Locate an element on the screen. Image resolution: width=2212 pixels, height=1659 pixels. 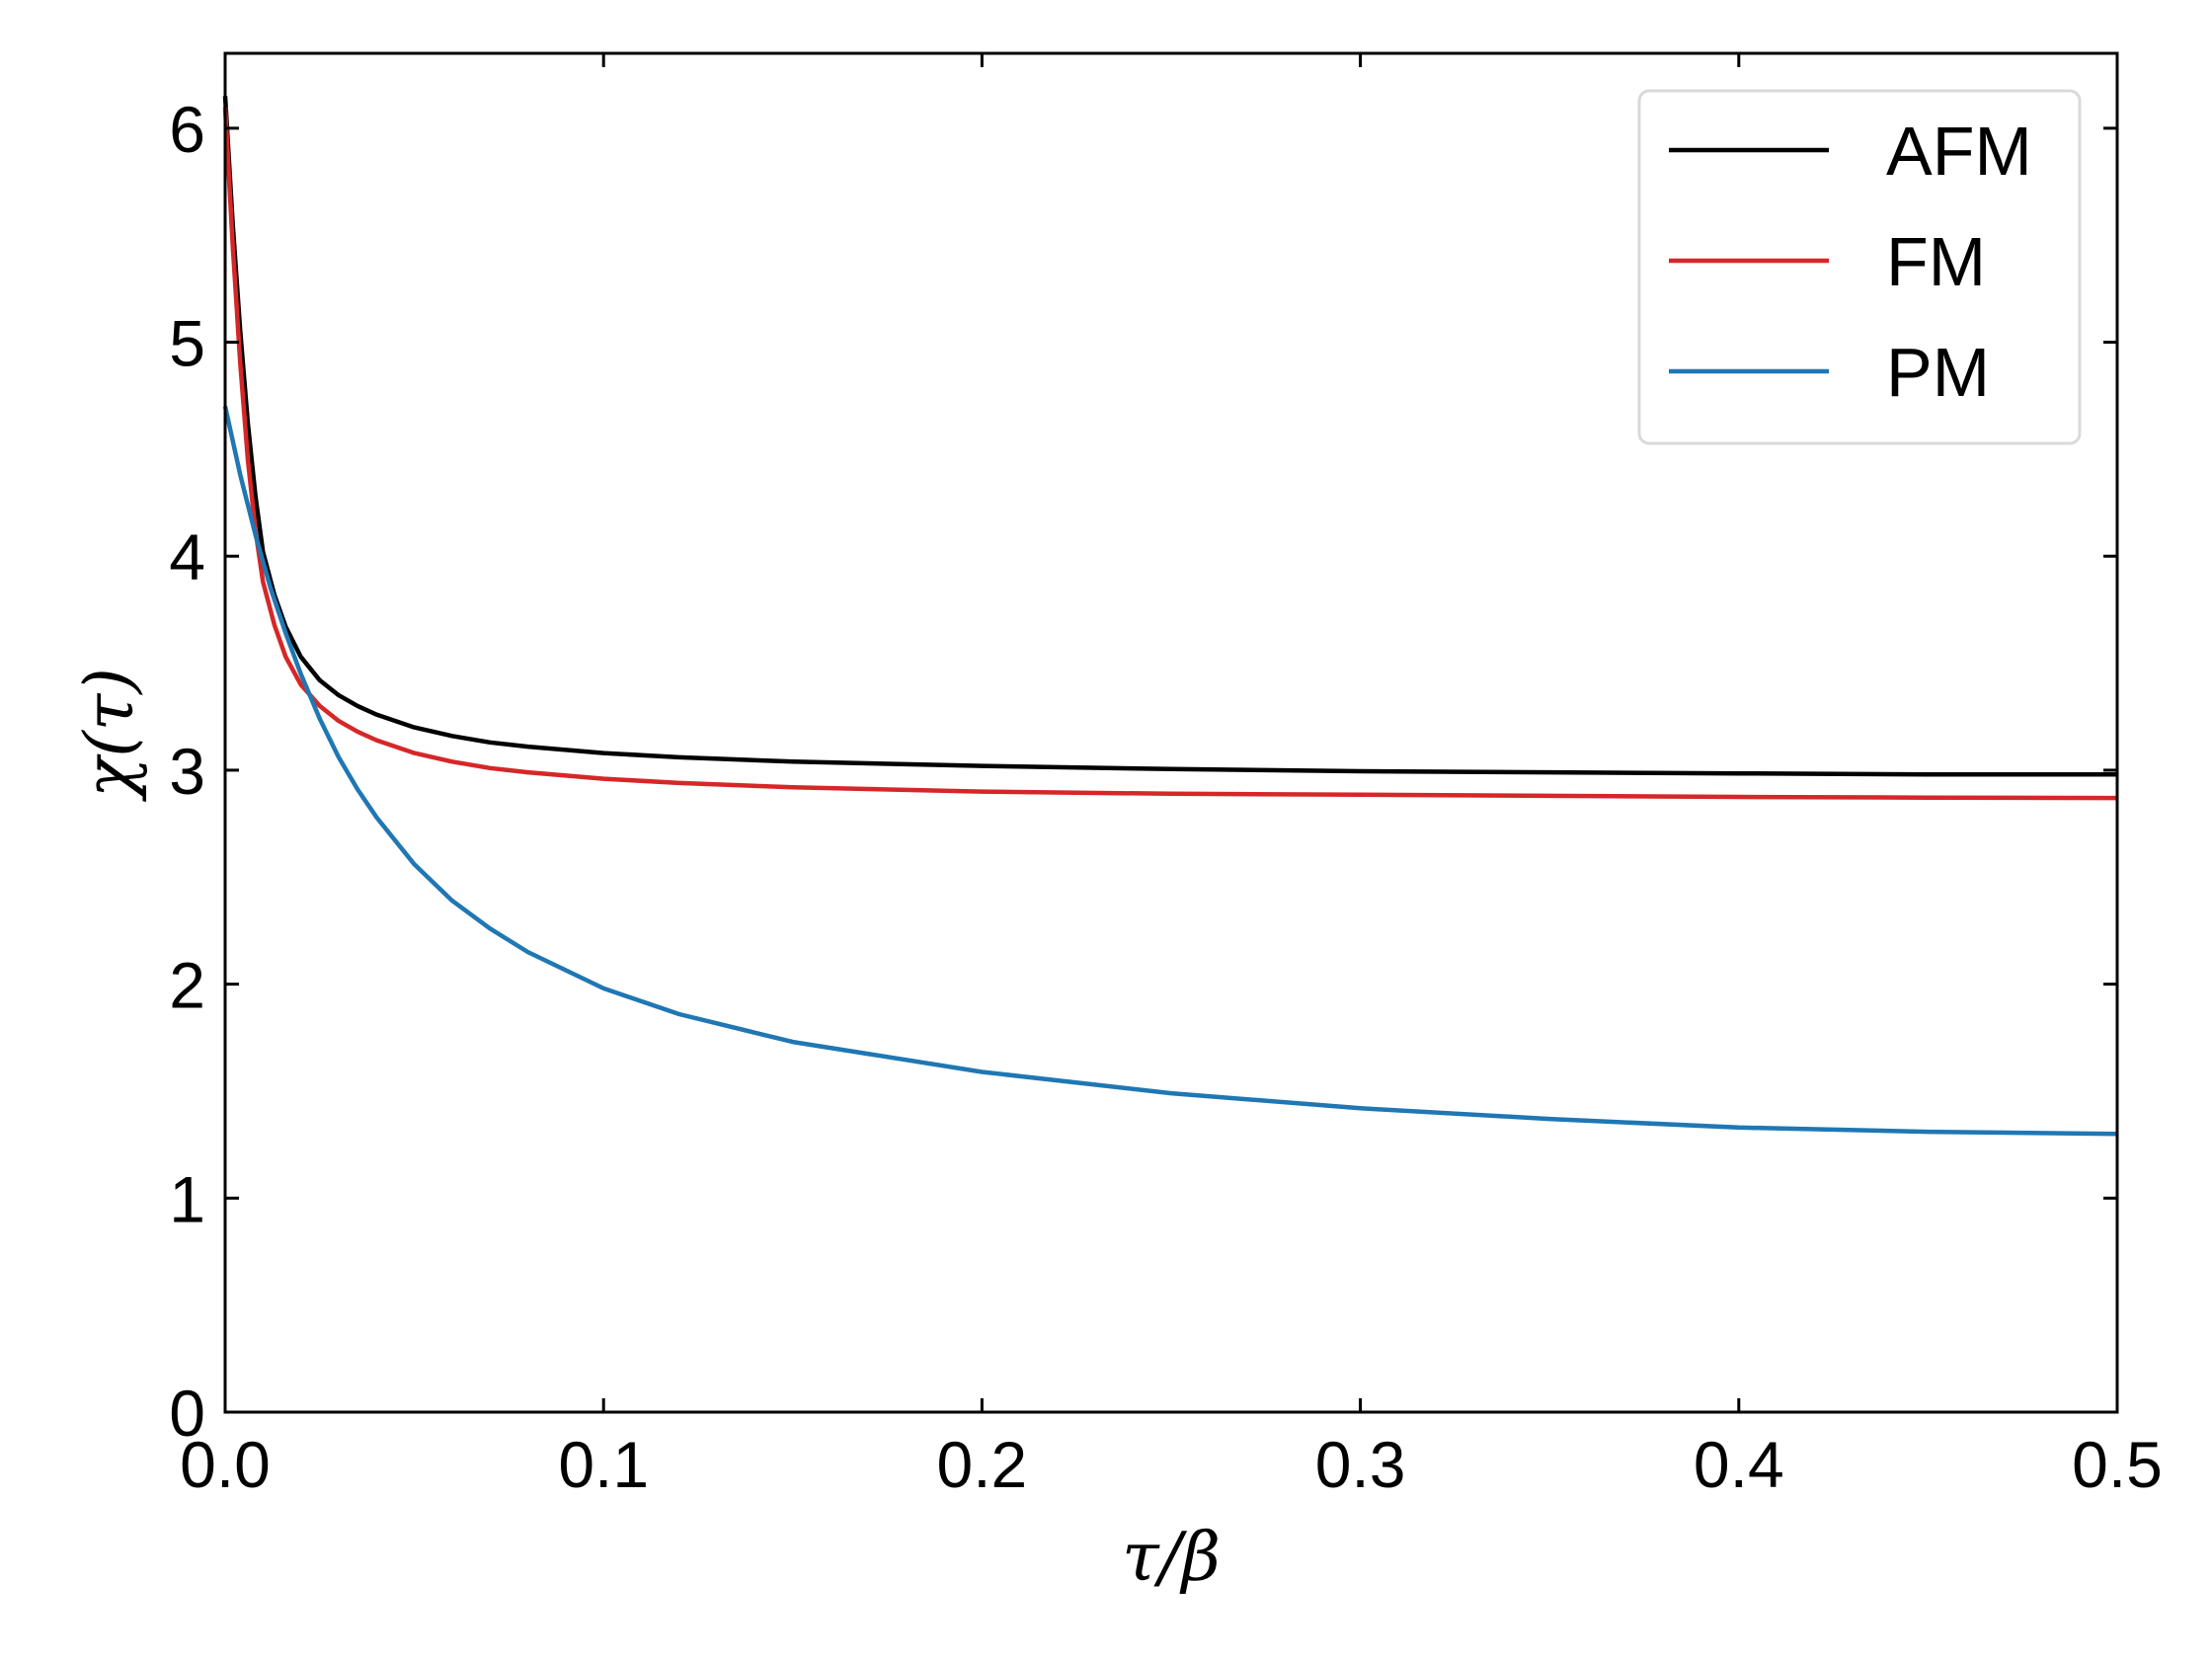
y-axis-label: χ(τ) is located at coordinates (110, 735).